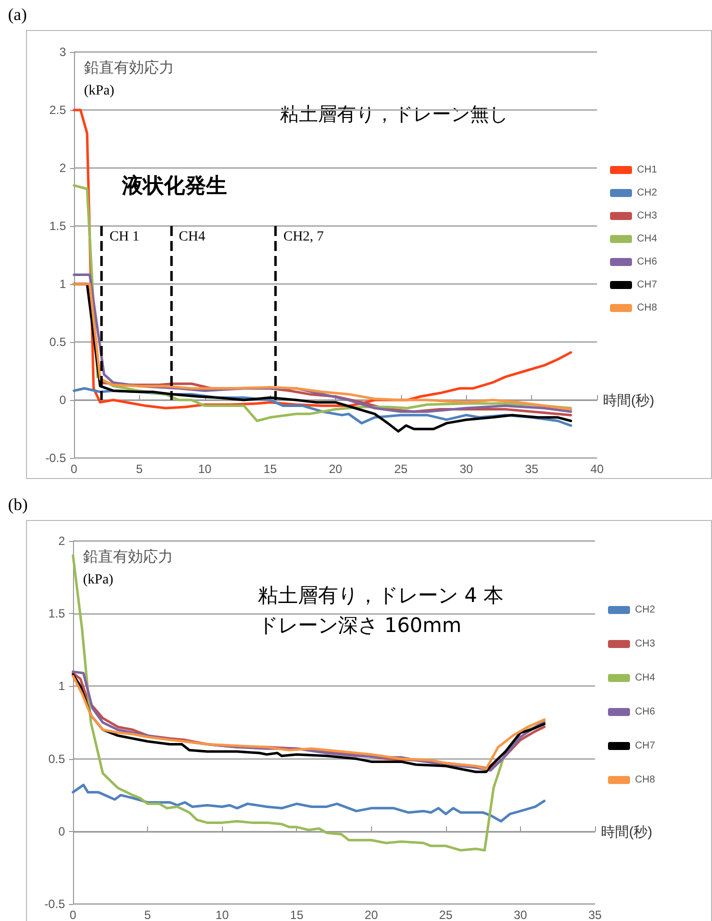 The width and height of the screenshot is (712, 921). I want to click on annotation: CH 1, so click(124, 237).